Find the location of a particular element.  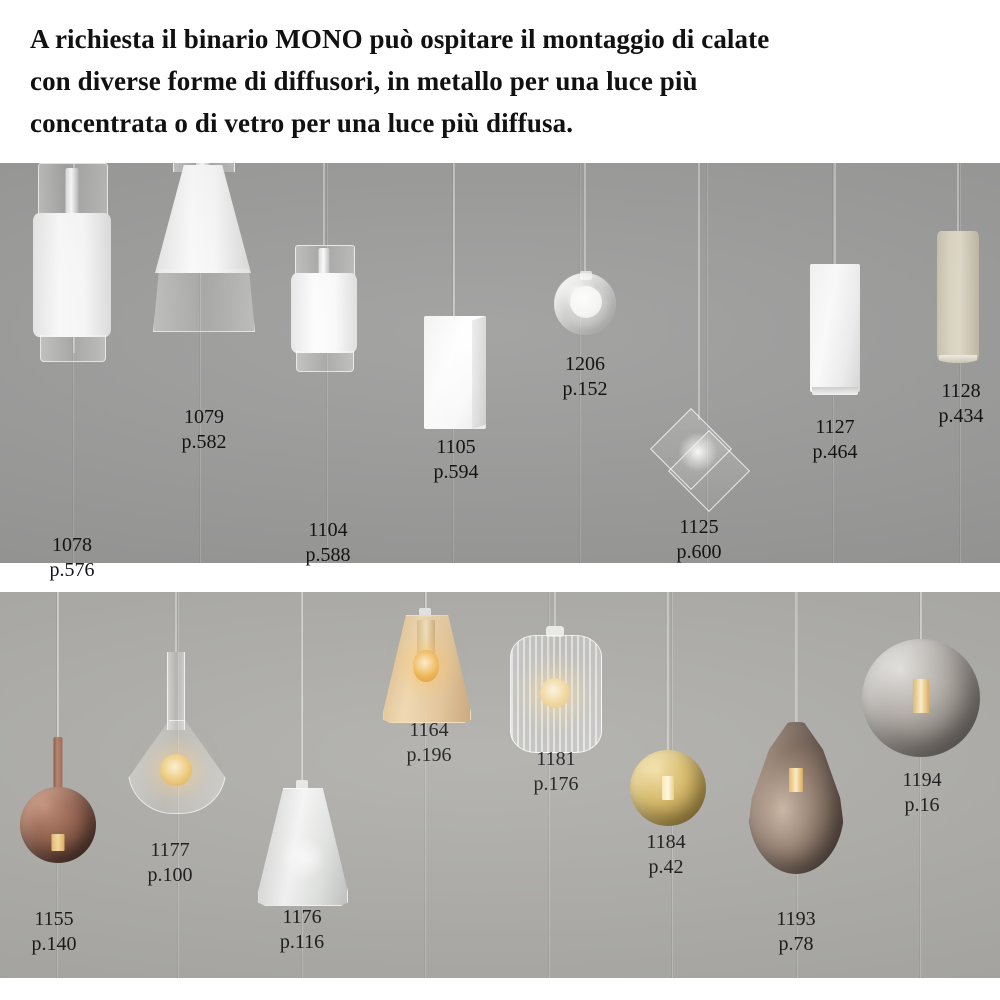

lamp-code: 1079 is located at coordinates (204, 417).